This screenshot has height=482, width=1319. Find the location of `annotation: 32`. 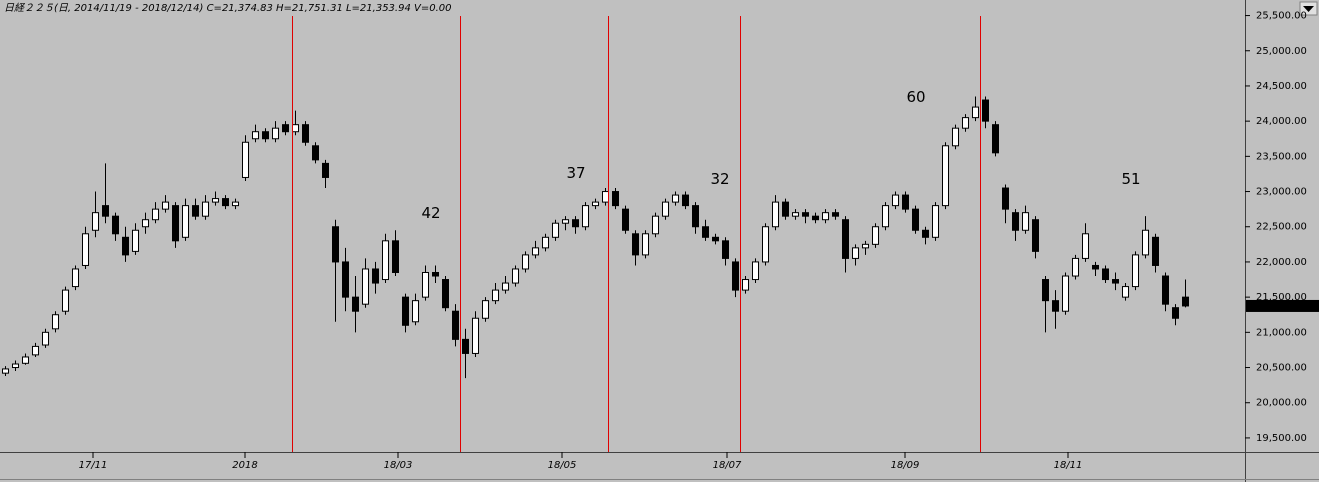

annotation: 32 is located at coordinates (719, 179).